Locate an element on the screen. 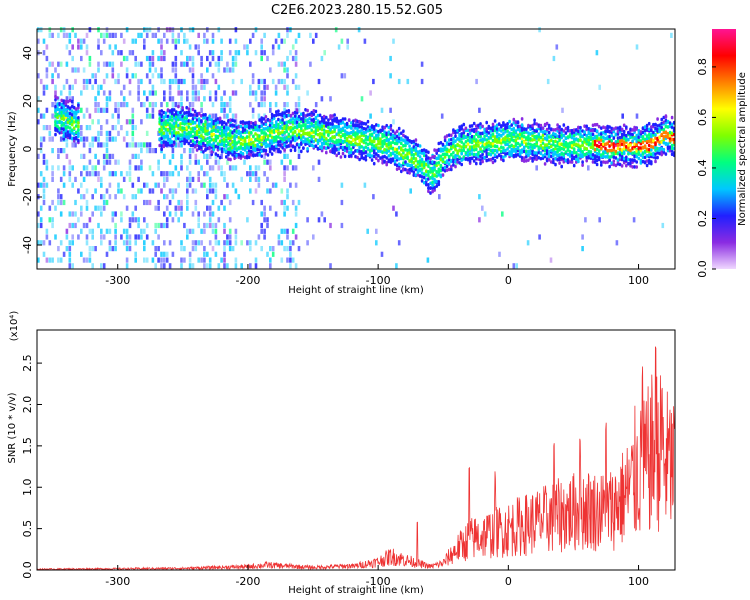 This screenshot has height=600, width=750. spectrogram-ridge is located at coordinates (365, 144).